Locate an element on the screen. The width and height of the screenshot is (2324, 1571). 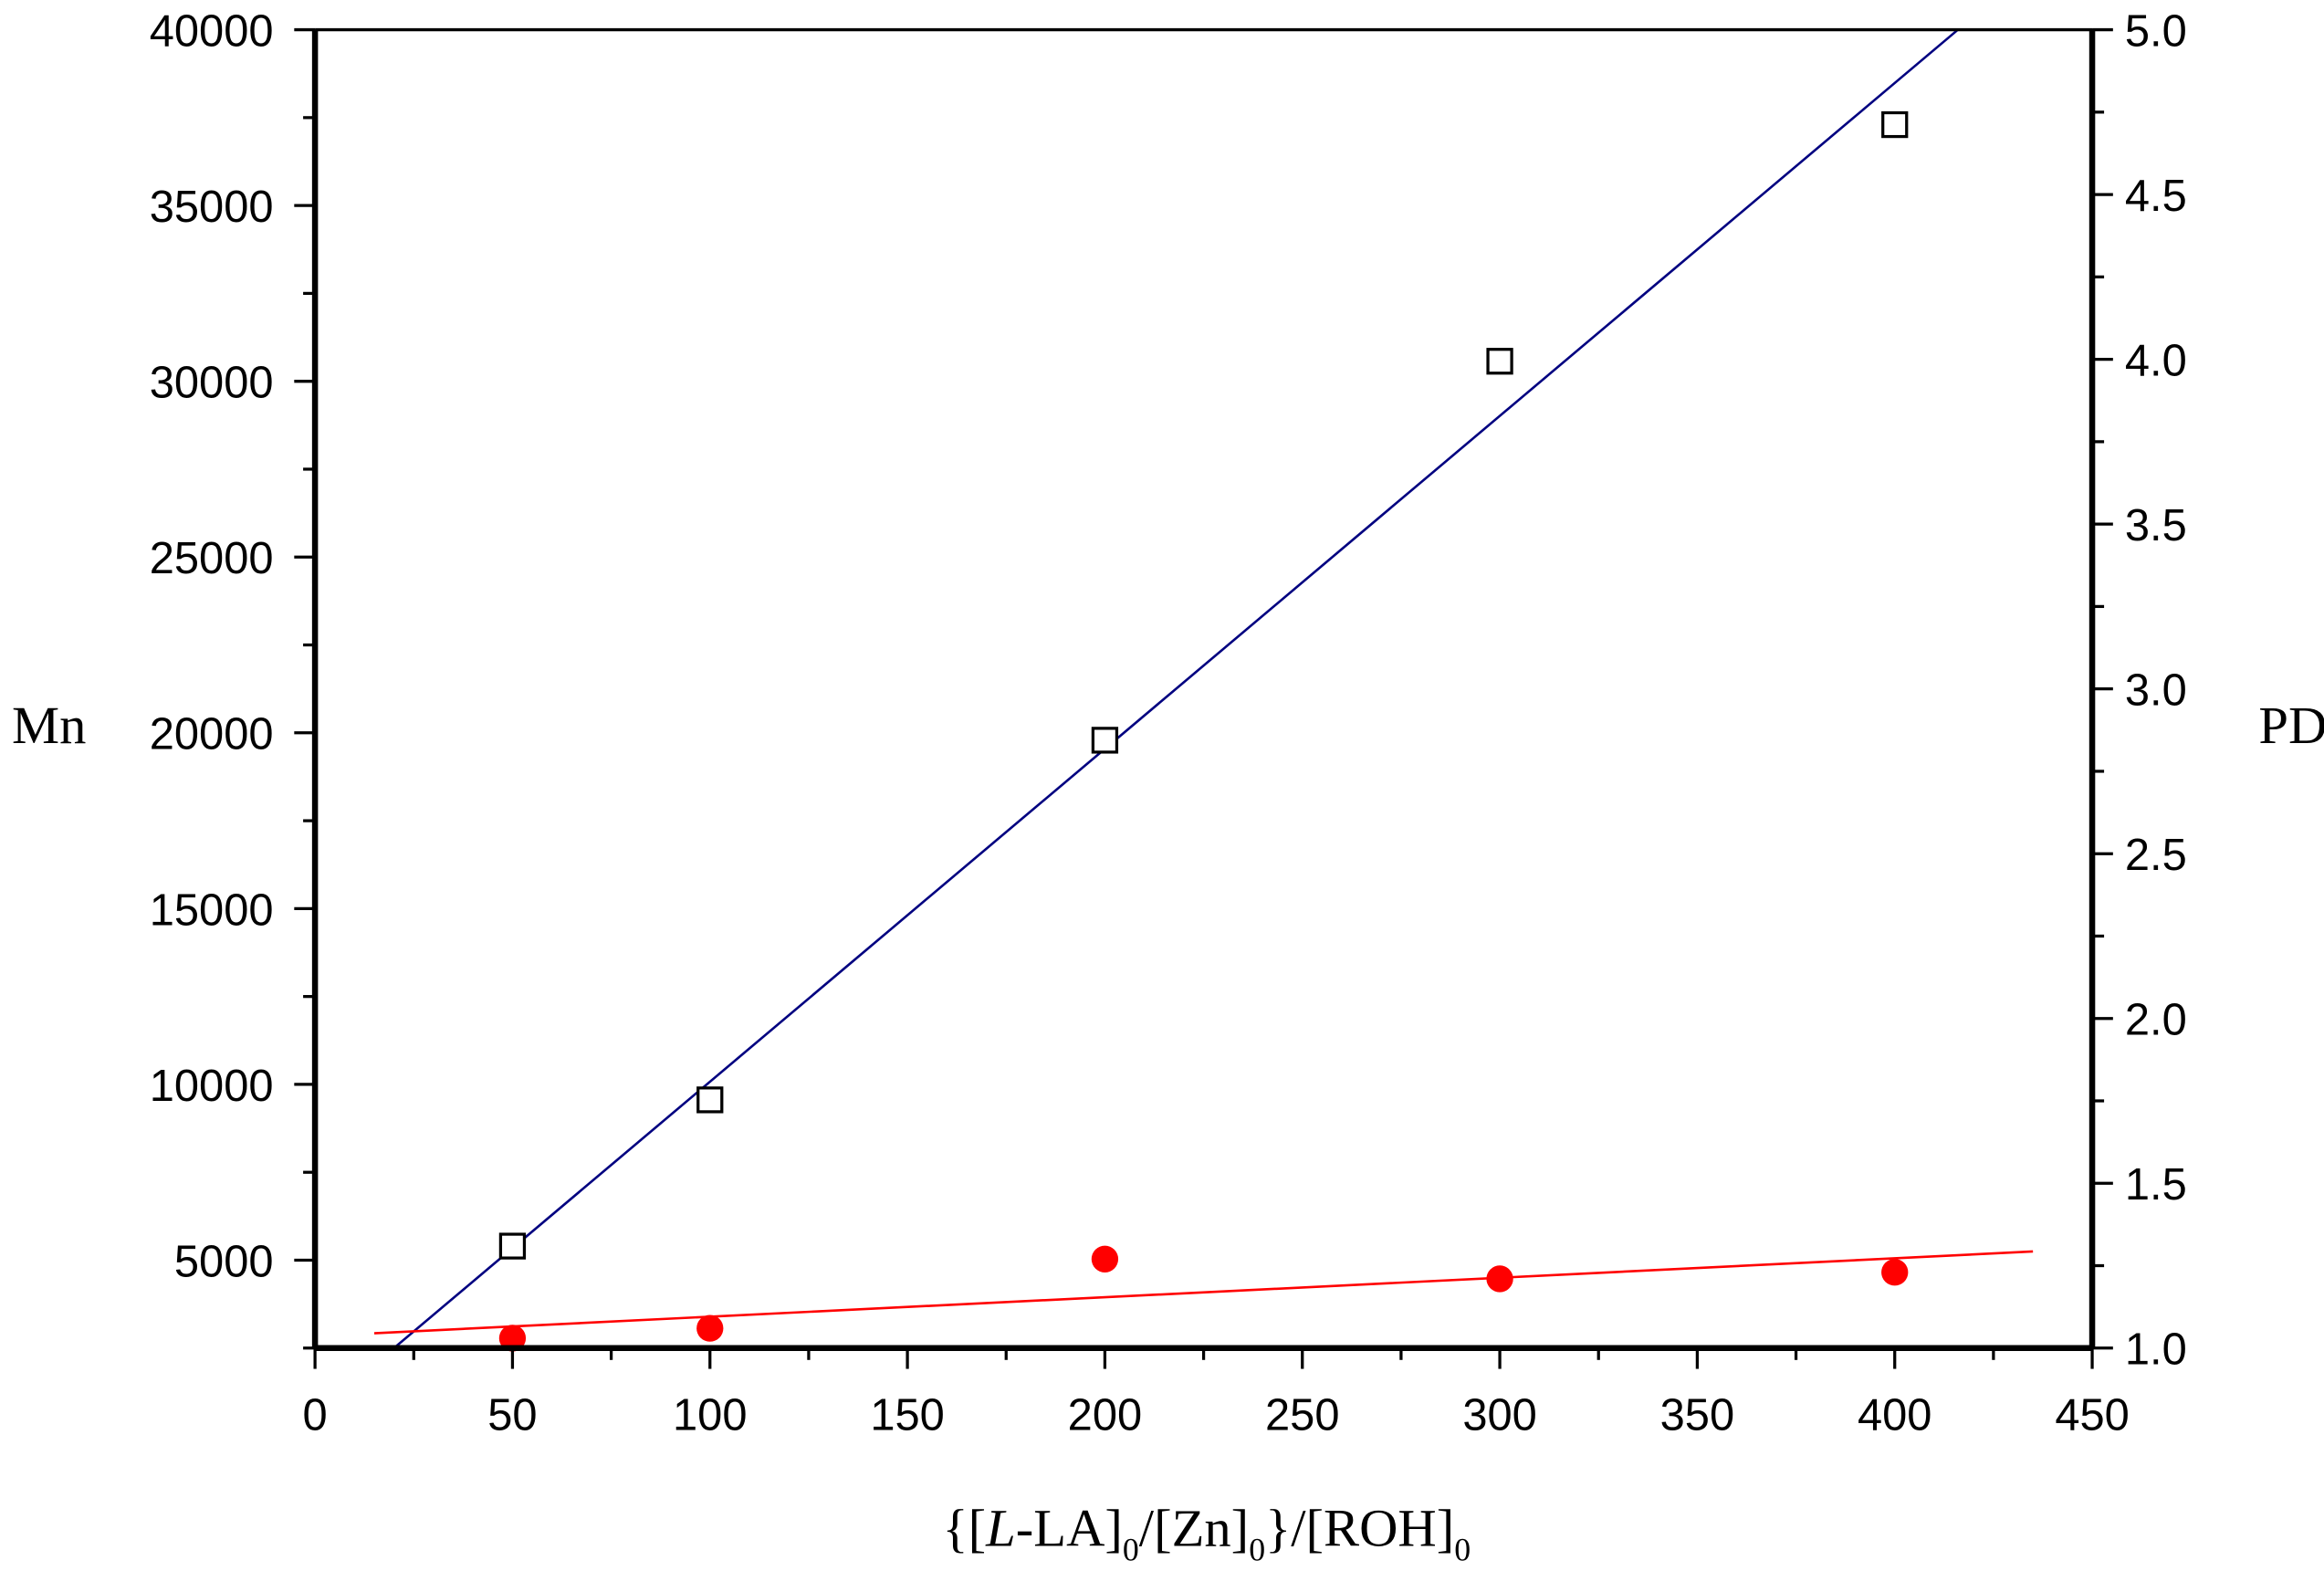
x-tick-label: 50 is located at coordinates (512, 1415).